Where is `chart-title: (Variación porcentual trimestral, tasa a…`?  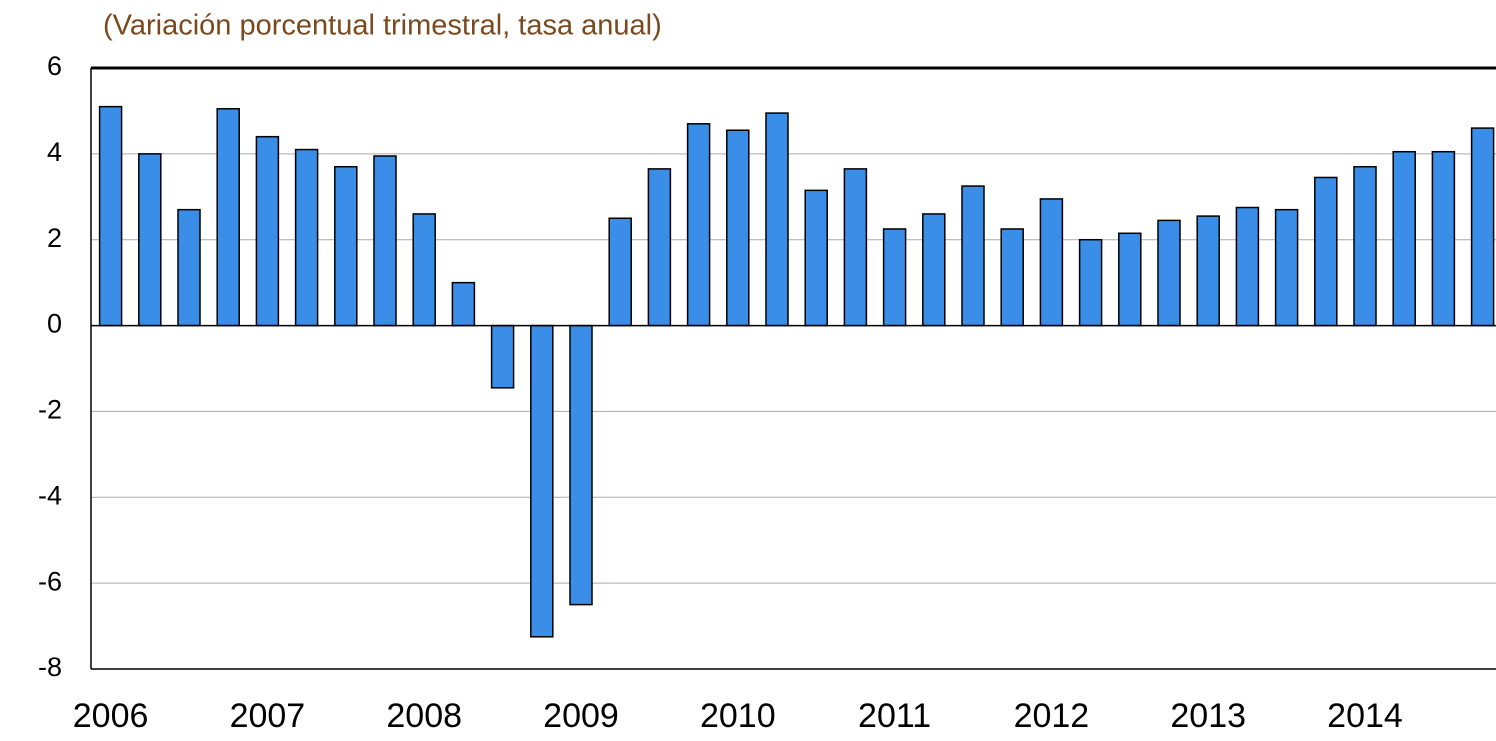
chart-title: (Variación porcentual trimestral, tasa a… is located at coordinates (382, 26).